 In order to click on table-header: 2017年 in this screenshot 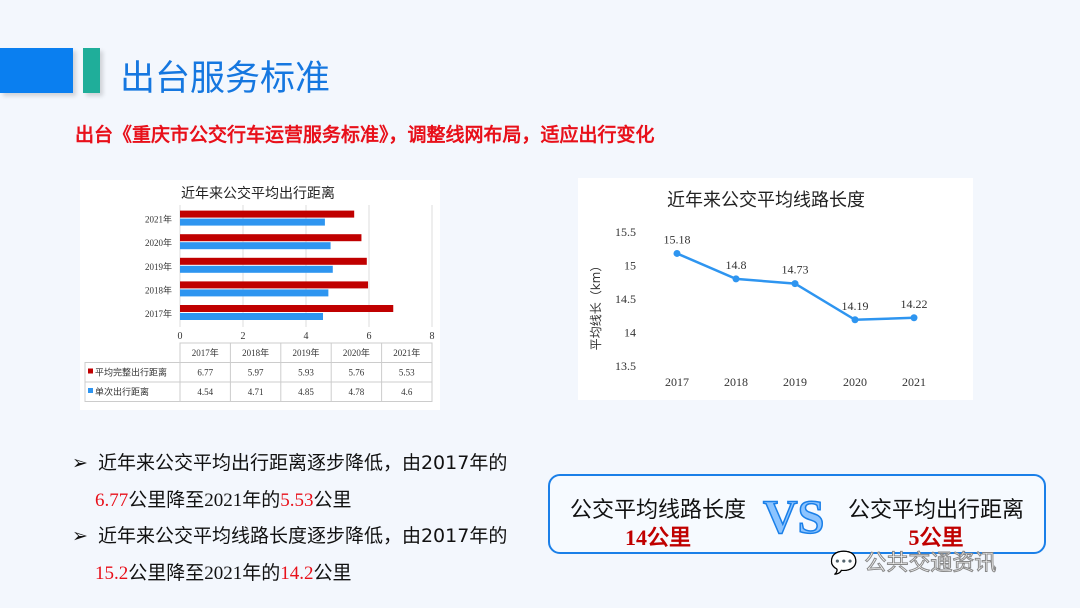, I will do `click(205, 352)`.